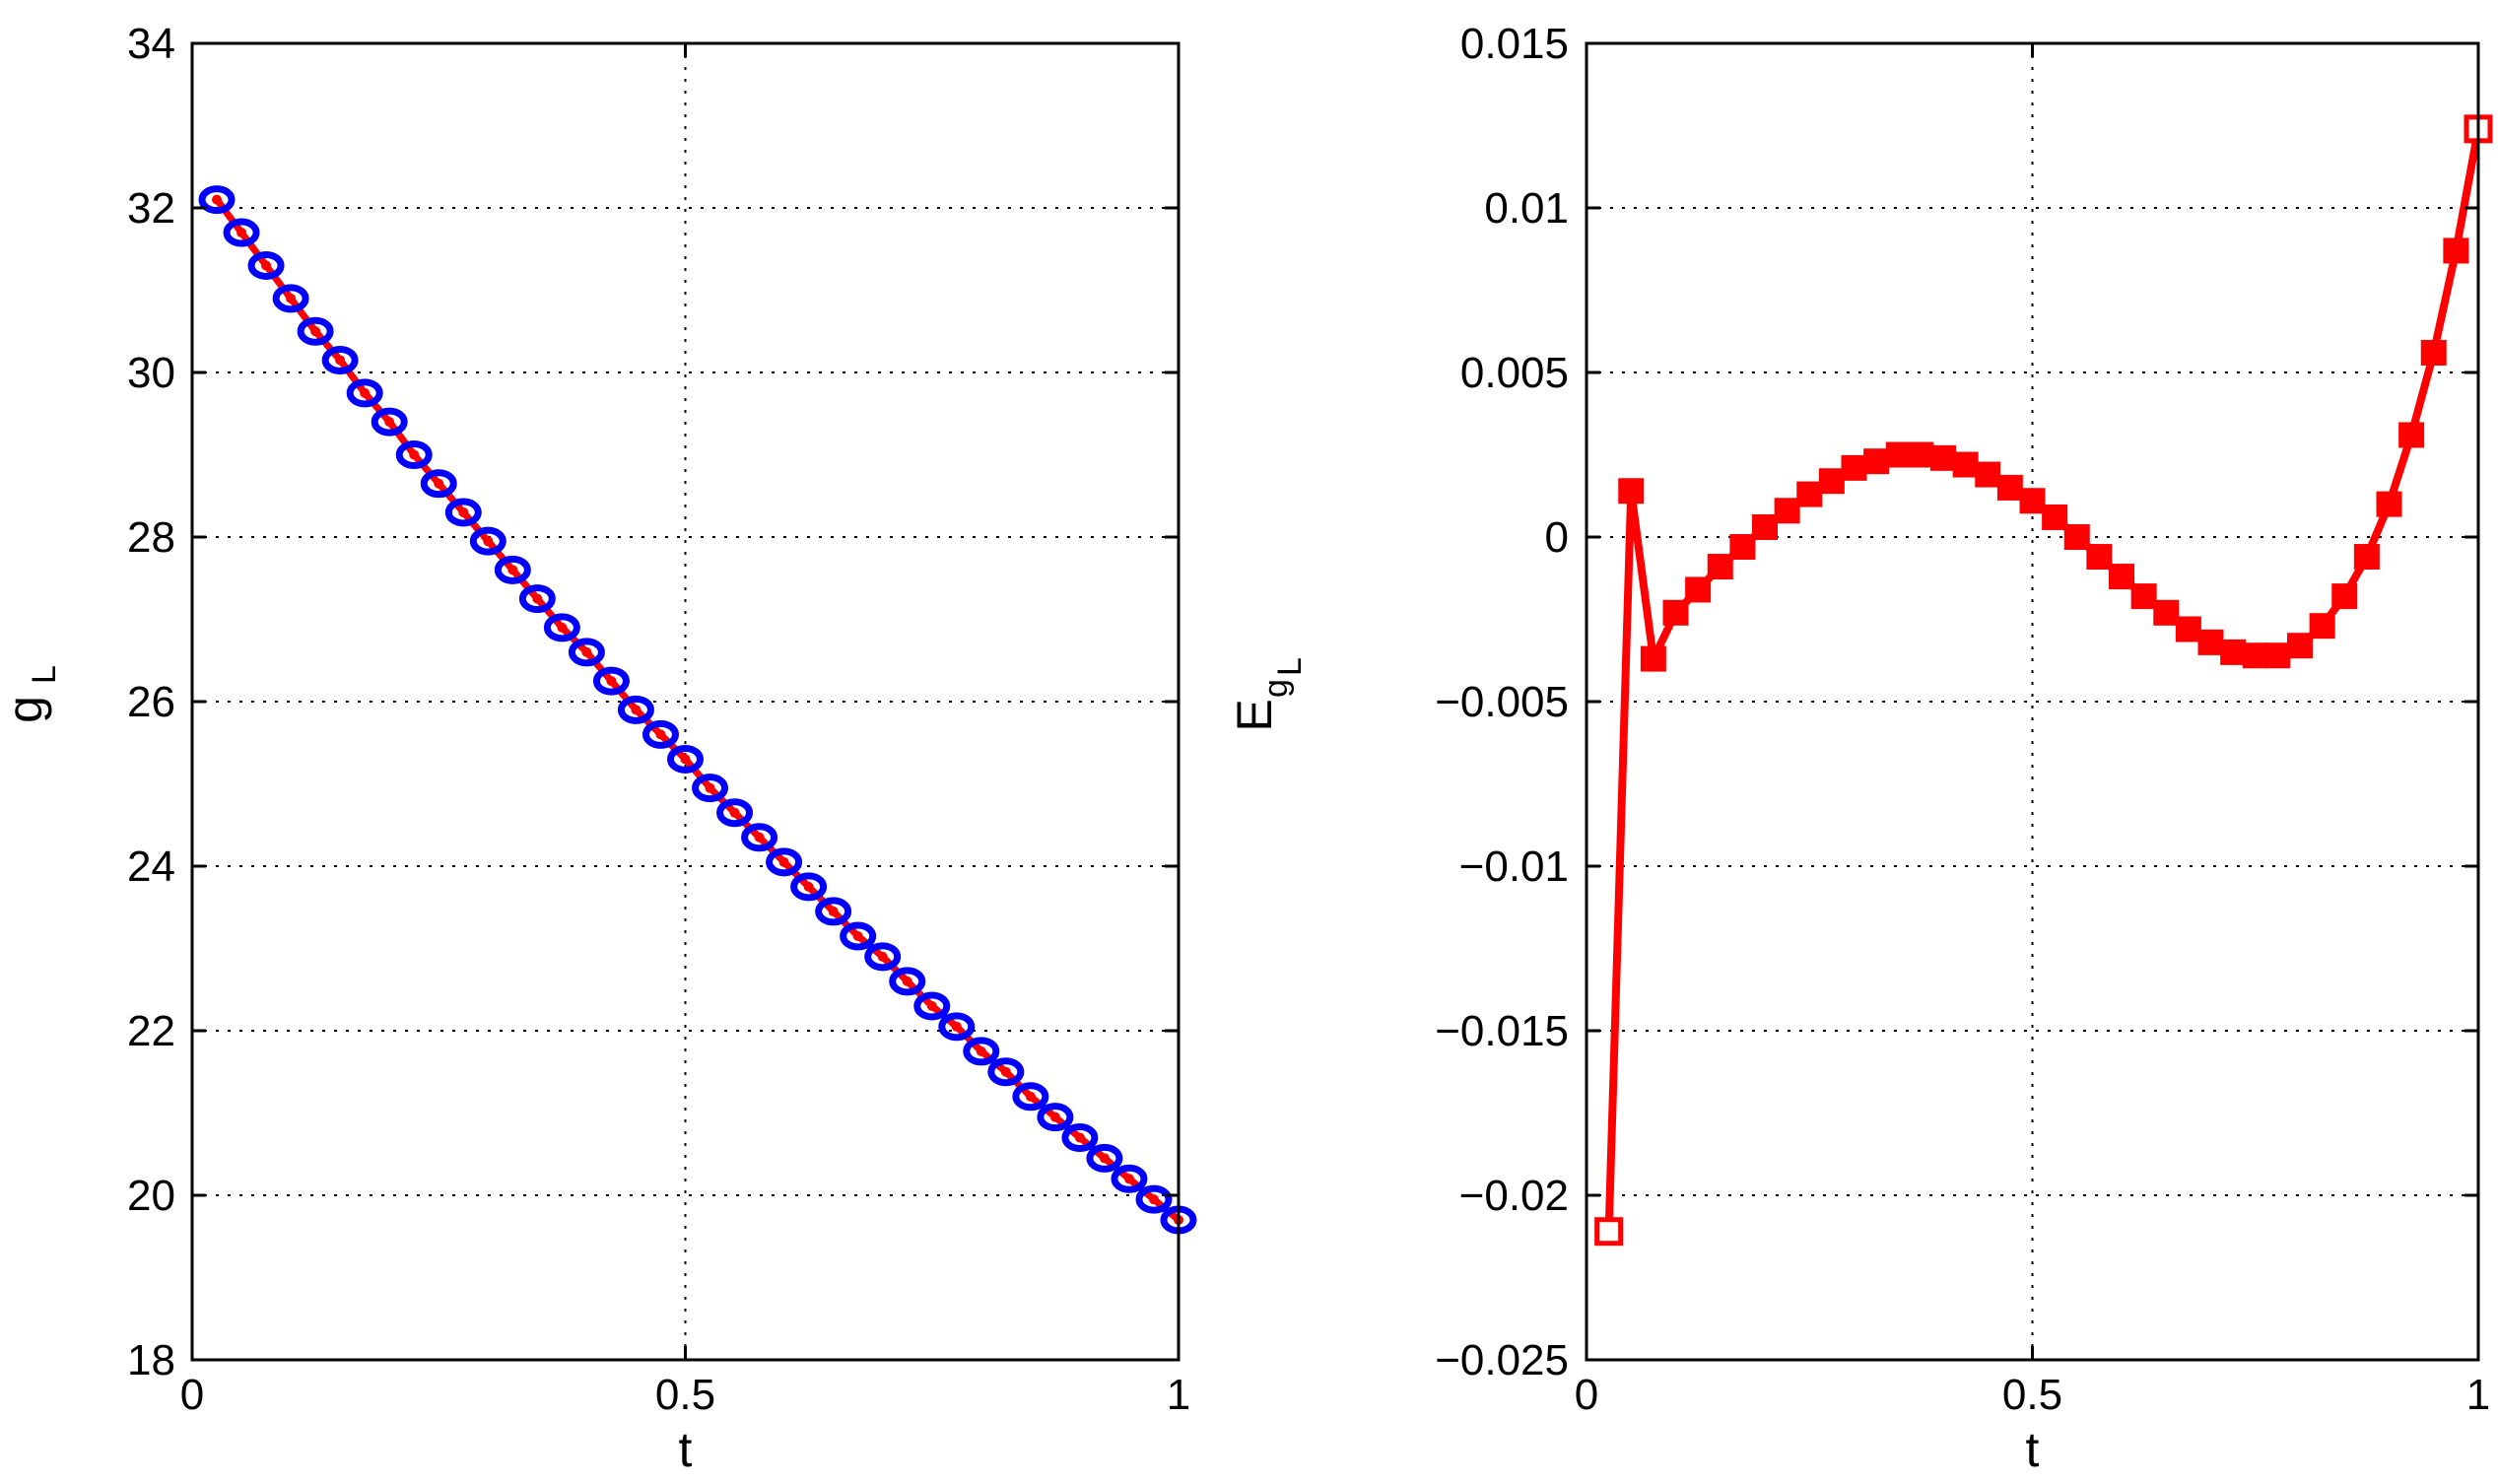  Describe the element at coordinates (44, 674) in the screenshot. I see `y-axis-label-sub: L` at that location.